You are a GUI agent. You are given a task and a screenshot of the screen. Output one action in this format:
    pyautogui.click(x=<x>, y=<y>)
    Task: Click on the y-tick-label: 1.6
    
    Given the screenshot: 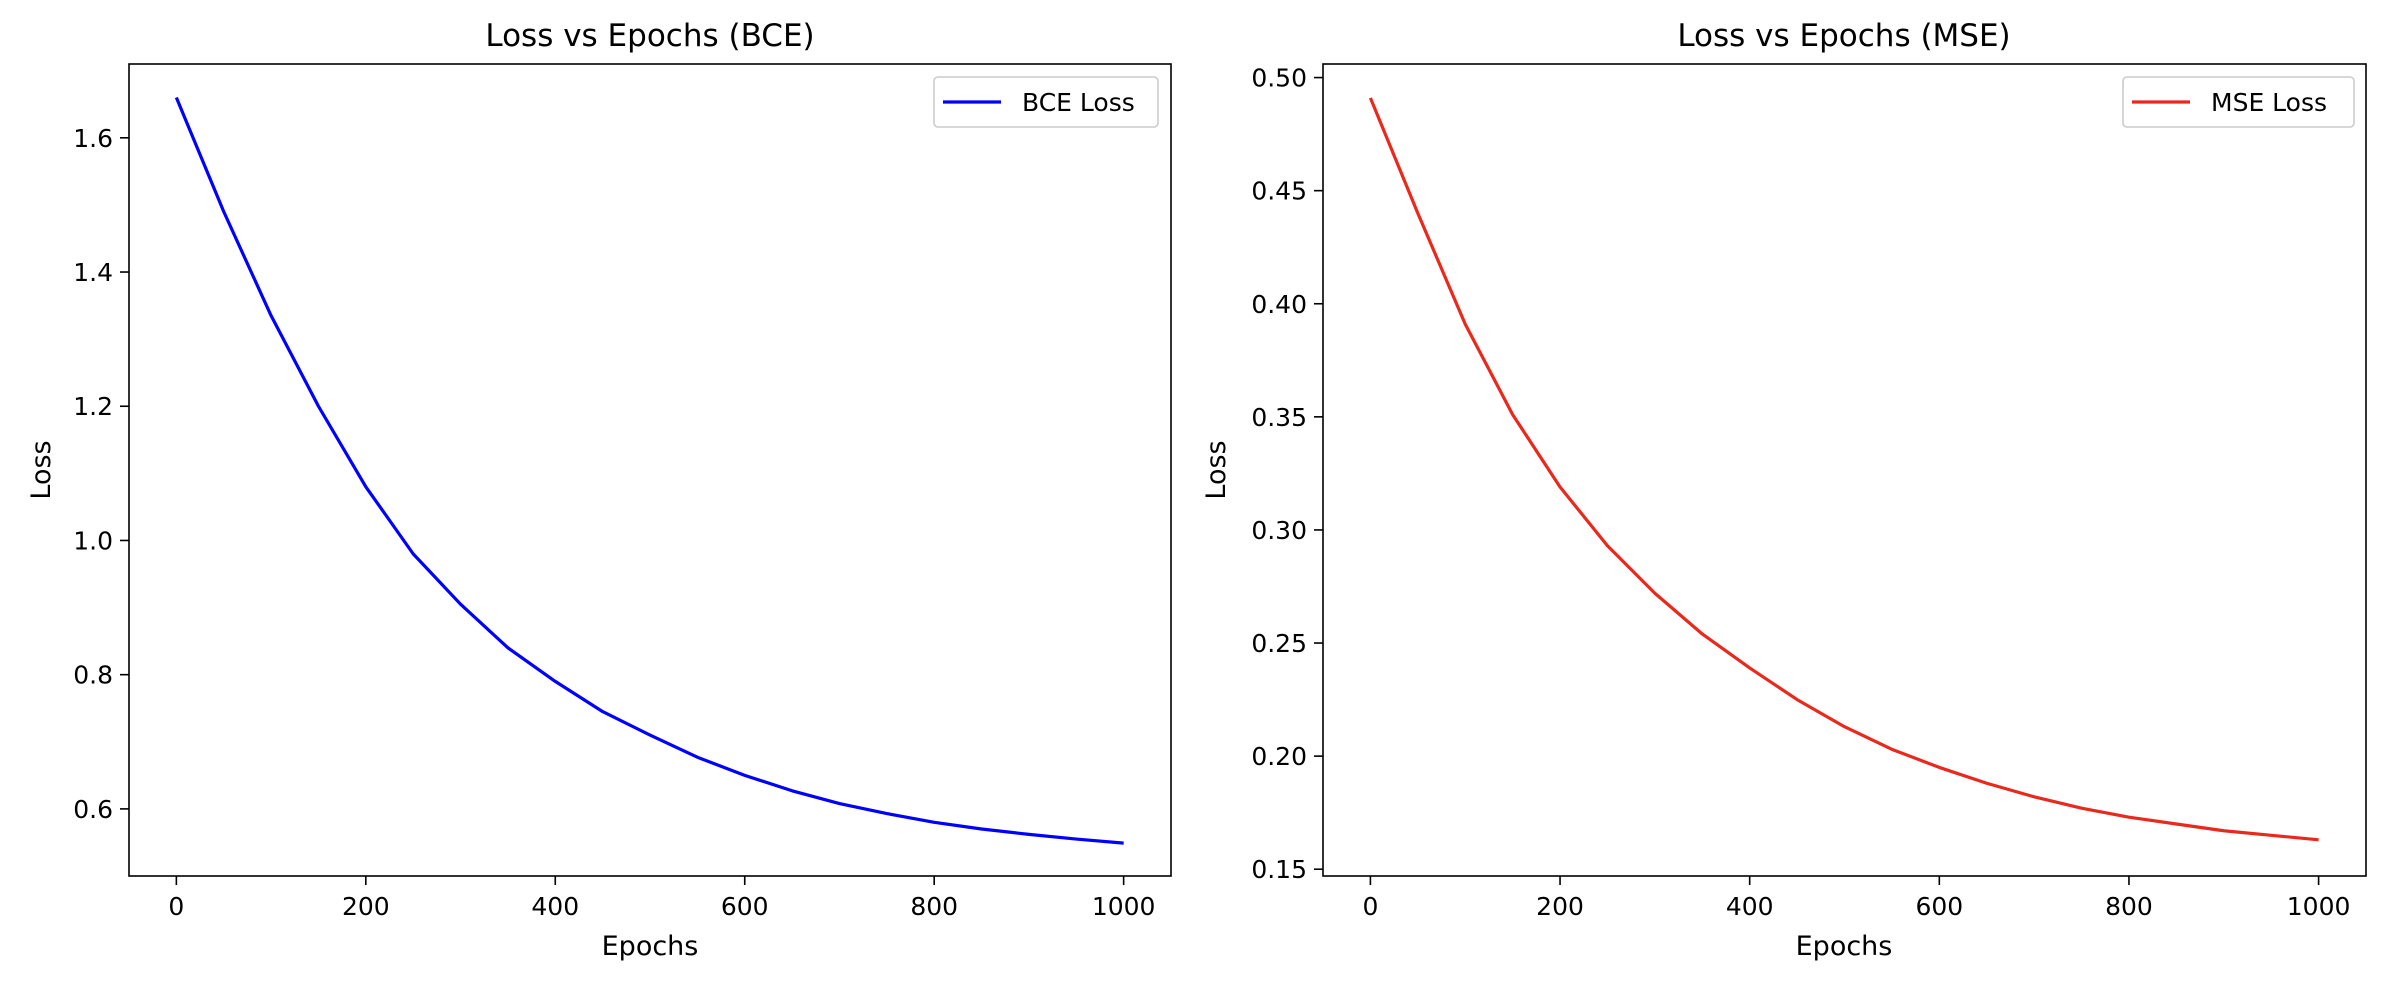 What is the action you would take?
    pyautogui.click(x=93, y=138)
    